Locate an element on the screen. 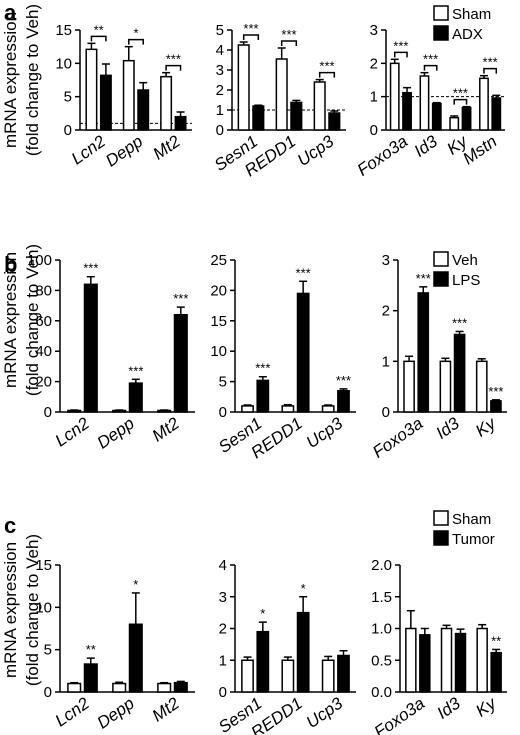 This screenshot has width=520, height=735. y-tick-label: 0.5 is located at coordinates (381, 660).